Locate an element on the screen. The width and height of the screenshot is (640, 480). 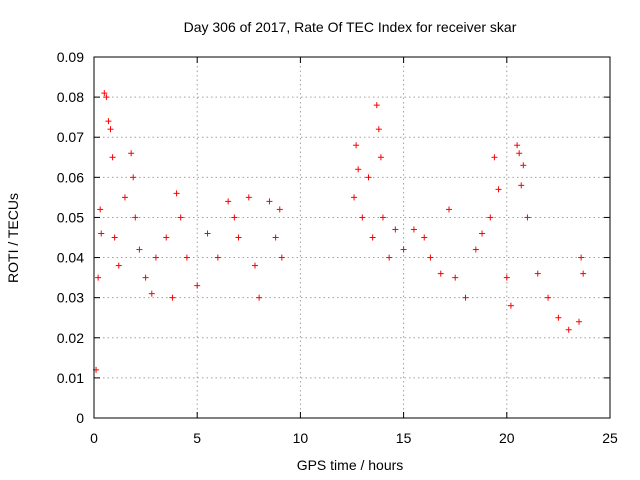
x-tick-label: 10 is located at coordinates (301, 438).